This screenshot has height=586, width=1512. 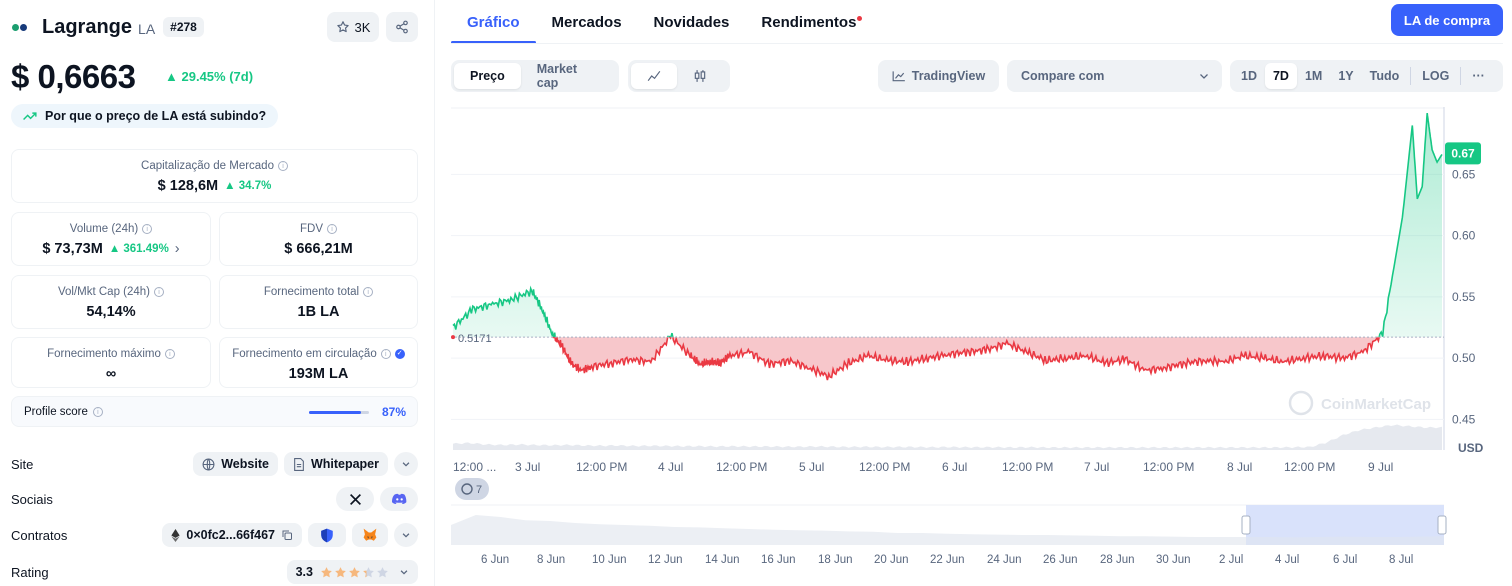 What do you see at coordinates (318, 362) in the screenshot?
I see `circulating-supply-box: Fornecimento em circulação i ✓ 193M LA` at bounding box center [318, 362].